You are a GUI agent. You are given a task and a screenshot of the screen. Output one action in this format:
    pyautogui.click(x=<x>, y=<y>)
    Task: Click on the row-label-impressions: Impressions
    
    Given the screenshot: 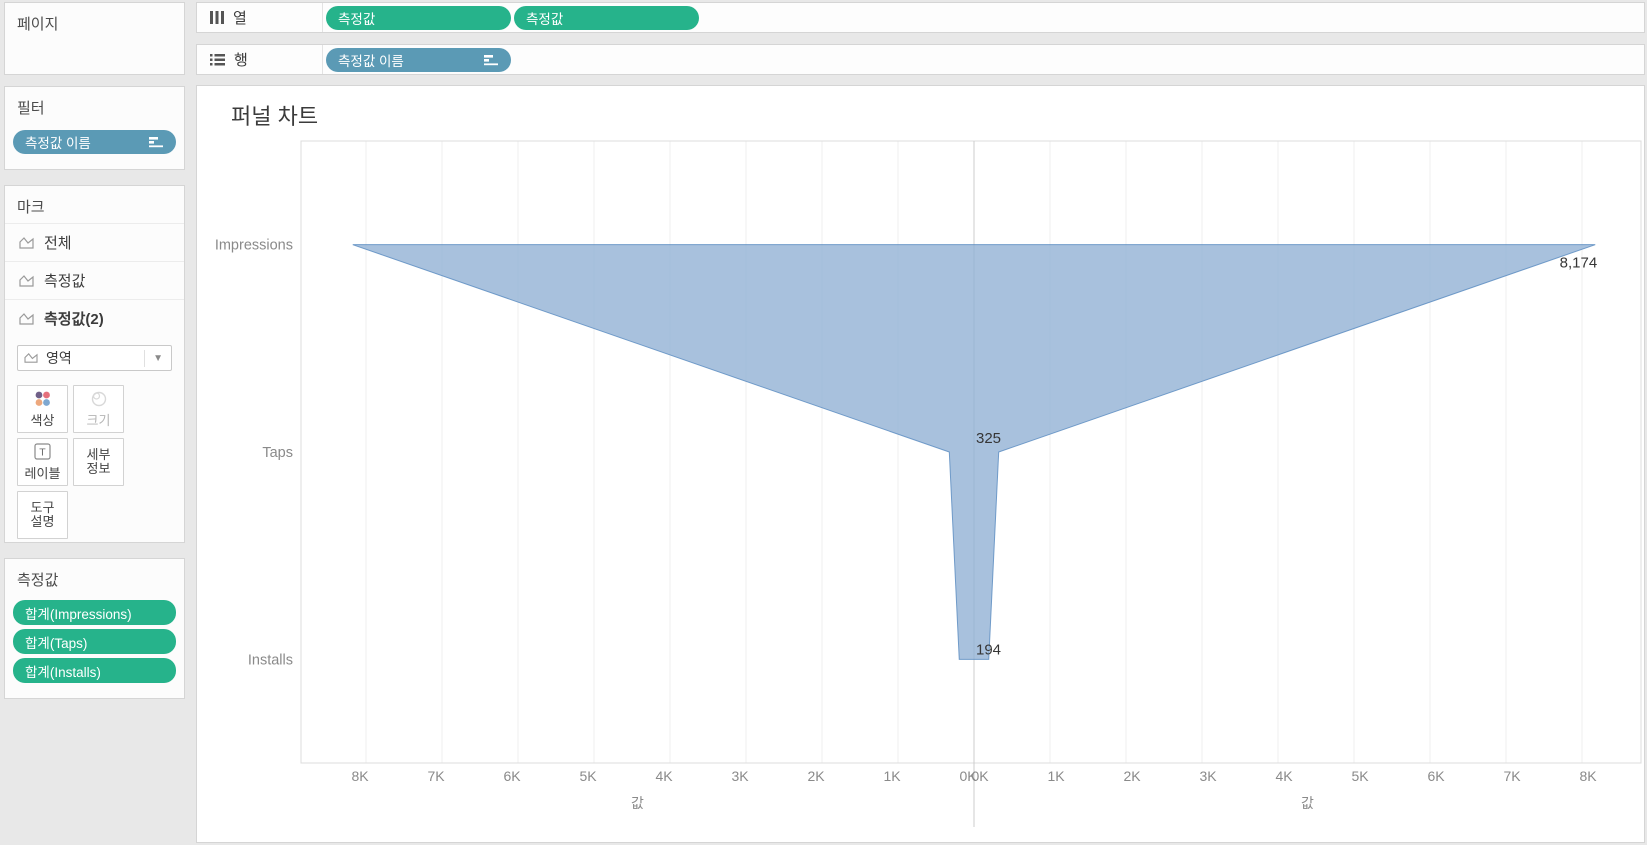 What is the action you would take?
    pyautogui.click(x=254, y=246)
    